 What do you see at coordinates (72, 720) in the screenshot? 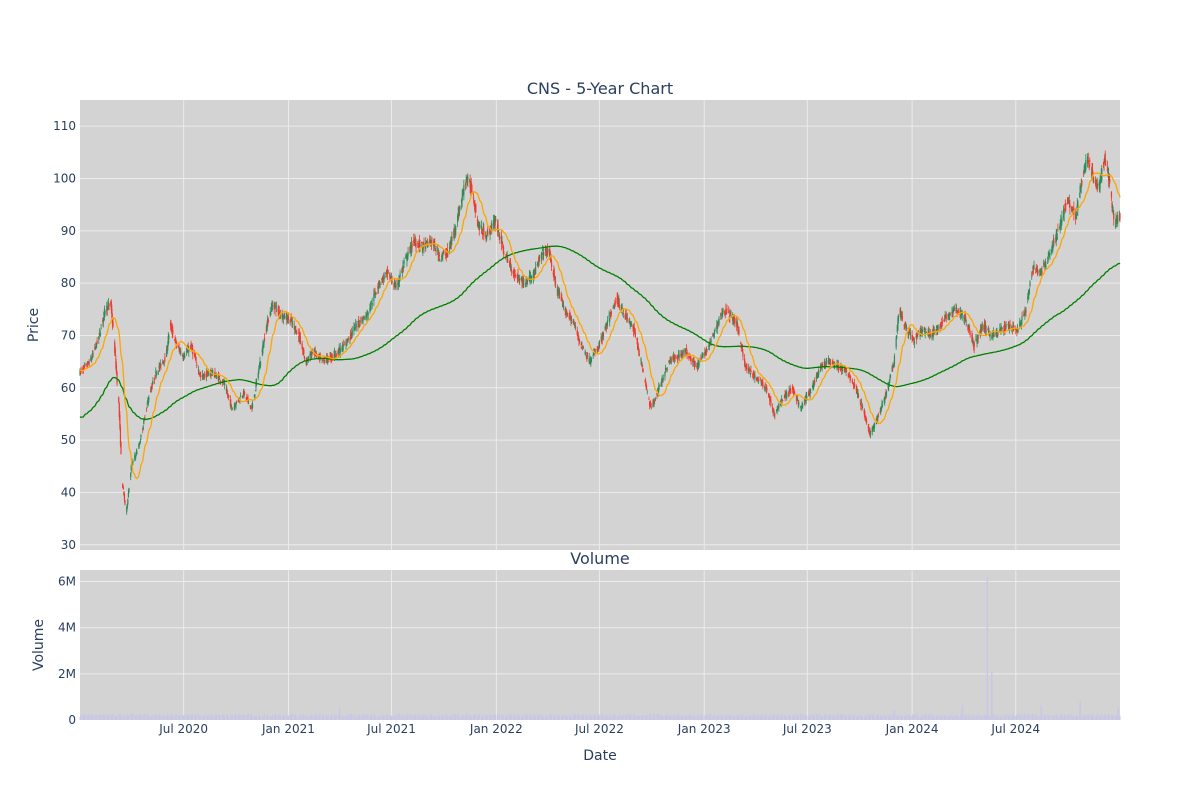
I see `volume-tick-label: 0` at bounding box center [72, 720].